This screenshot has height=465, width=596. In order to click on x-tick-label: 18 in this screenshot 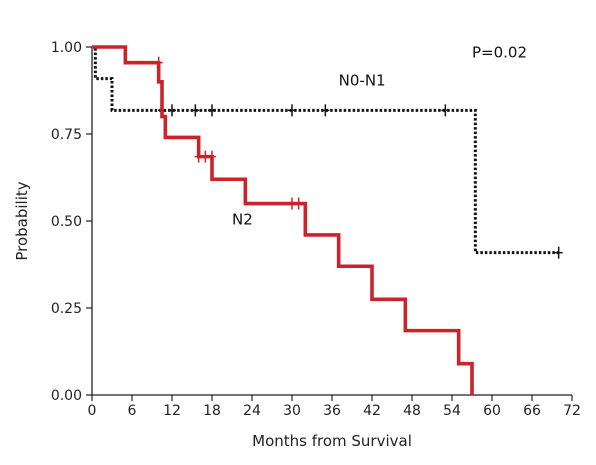, I will do `click(212, 411)`.